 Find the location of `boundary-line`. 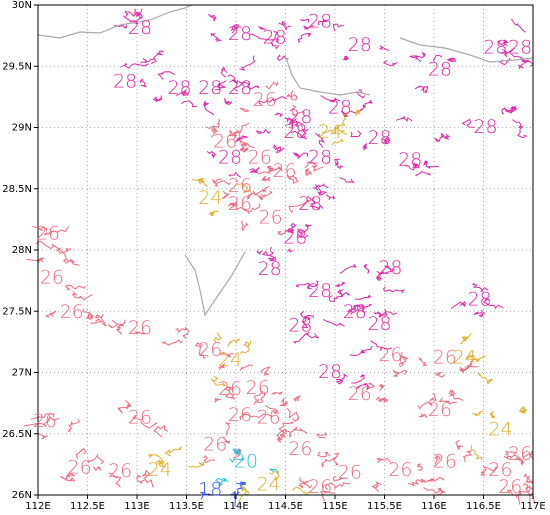

boundary-line is located at coordinates (215, 284).